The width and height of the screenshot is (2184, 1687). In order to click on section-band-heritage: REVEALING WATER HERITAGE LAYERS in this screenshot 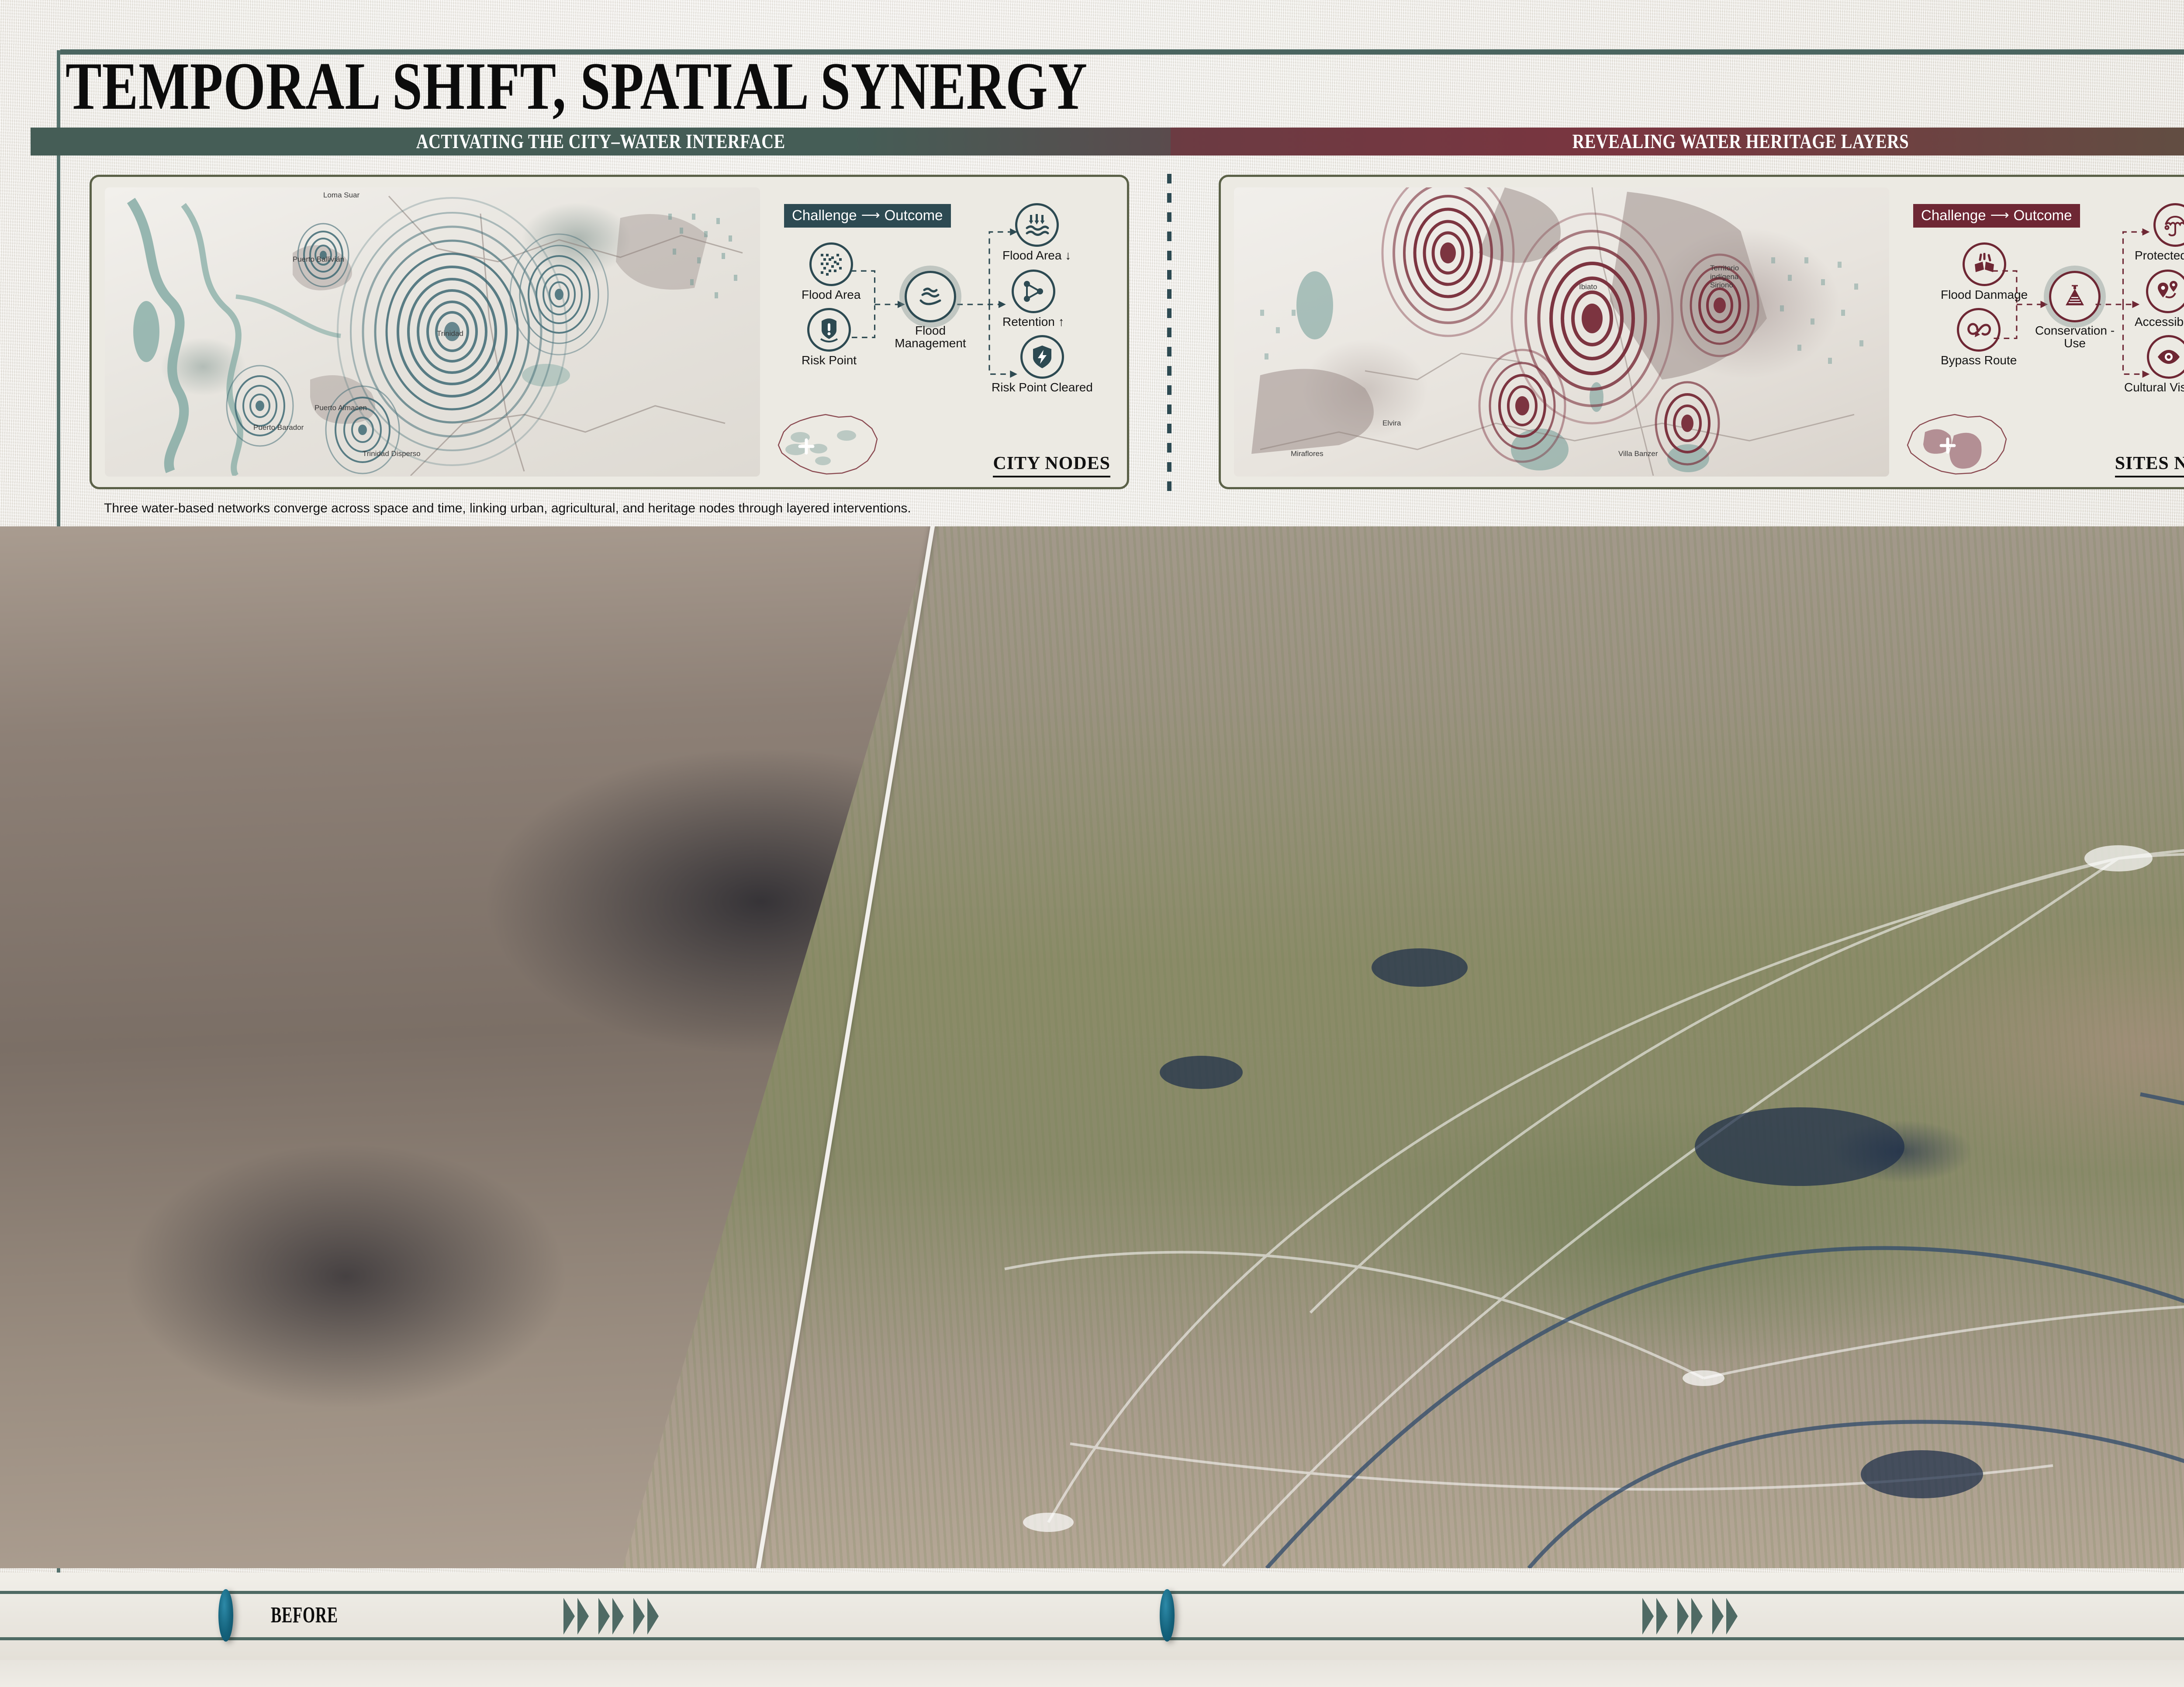, I will do `click(1677, 142)`.